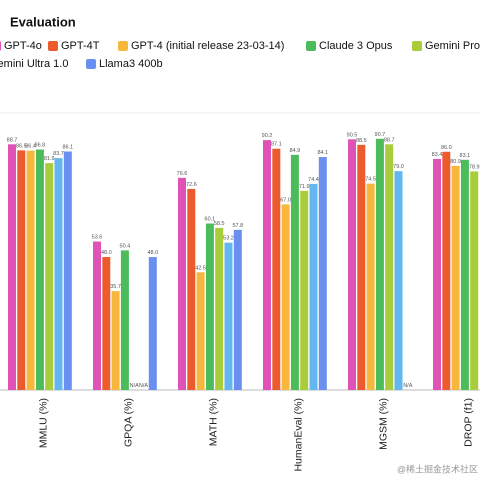 The width and height of the screenshot is (480, 480). Describe the element at coordinates (298, 435) in the screenshot. I see `x-tick-label: HumanEval (%)` at that location.